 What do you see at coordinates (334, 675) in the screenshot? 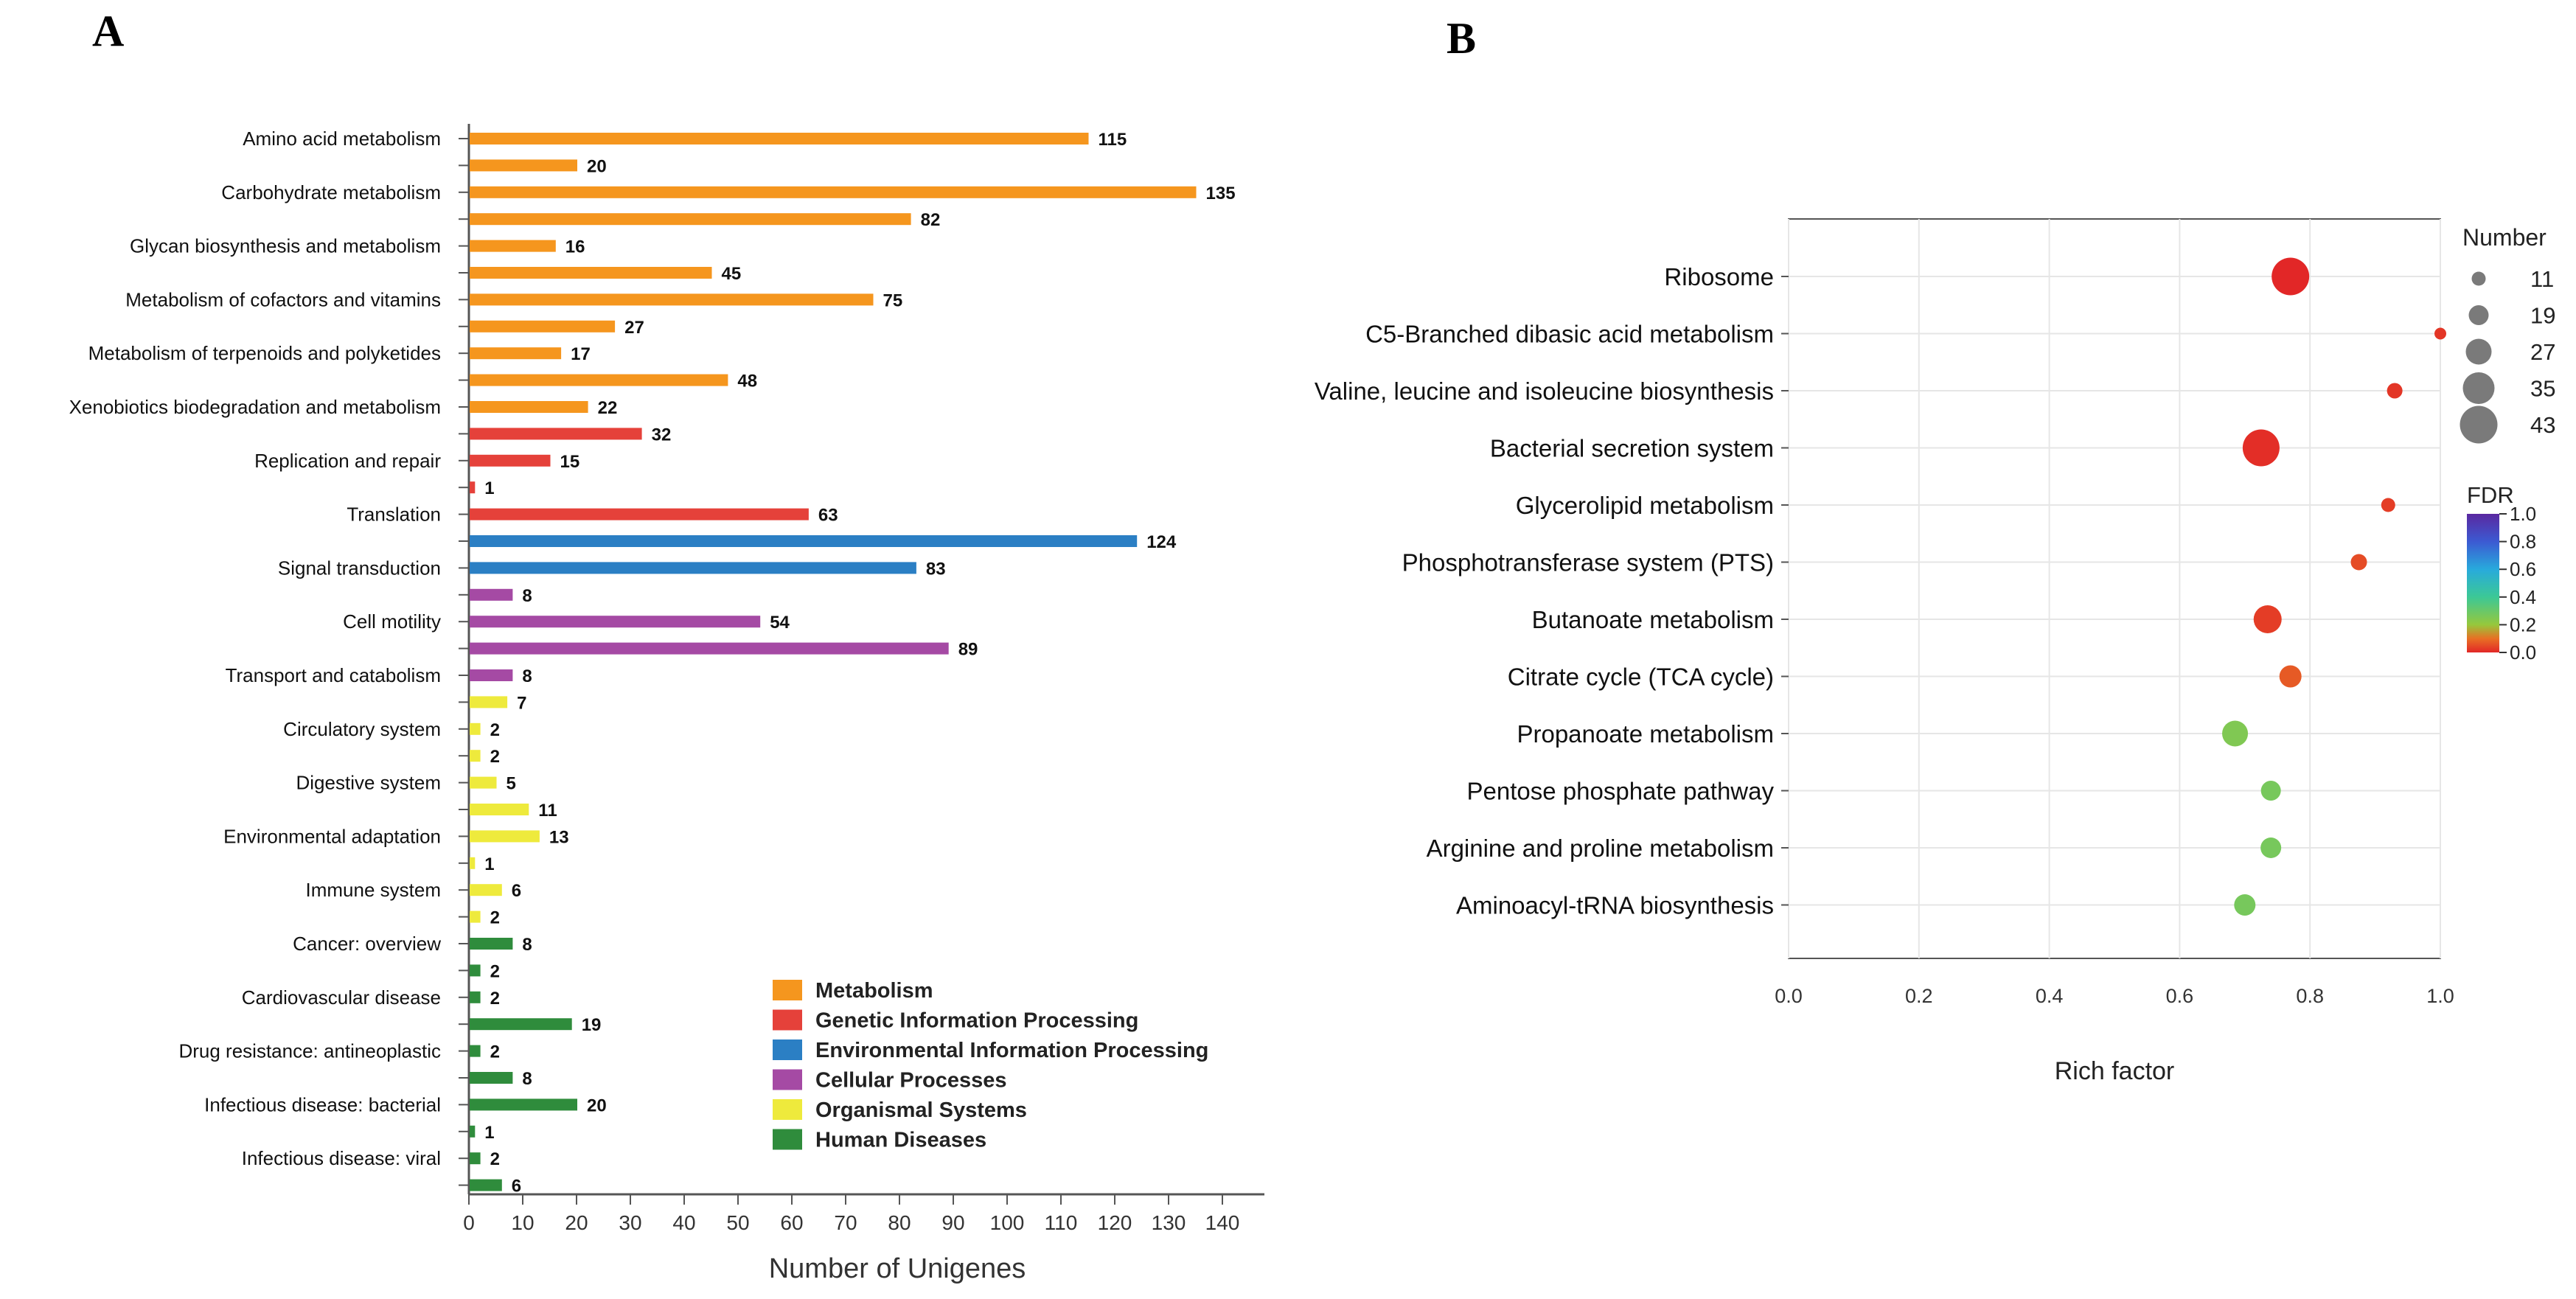
I see `category-label: Transport and catabolism` at bounding box center [334, 675].